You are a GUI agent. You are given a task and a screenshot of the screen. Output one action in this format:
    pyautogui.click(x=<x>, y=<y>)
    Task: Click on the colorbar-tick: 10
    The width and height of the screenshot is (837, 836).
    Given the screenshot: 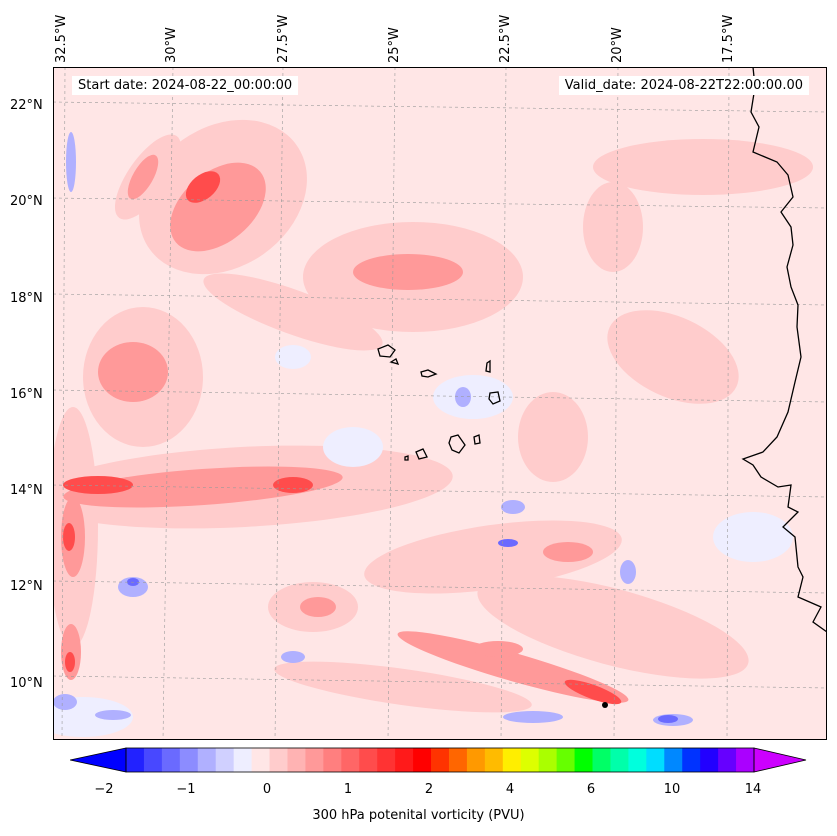 What is the action you would take?
    pyautogui.click(x=672, y=789)
    